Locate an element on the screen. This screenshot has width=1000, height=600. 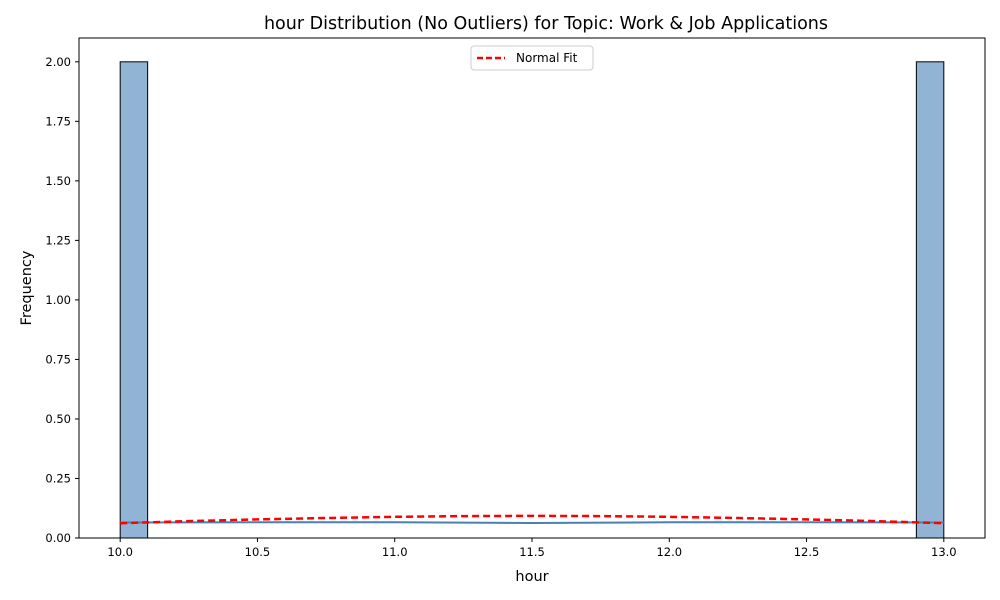
x-tick-label: 11.0 is located at coordinates (395, 552).